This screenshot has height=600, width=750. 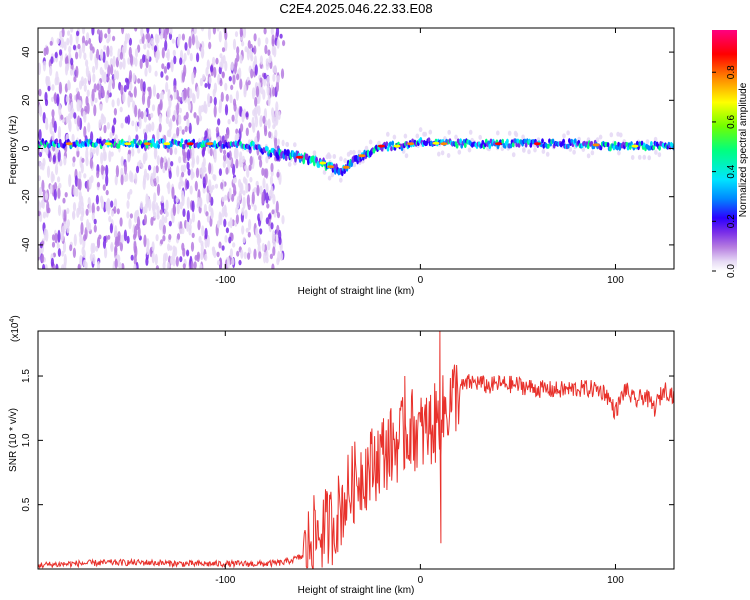 What do you see at coordinates (225, 580) in the screenshot?
I see `bottom-x-tick-label: -100` at bounding box center [225, 580].